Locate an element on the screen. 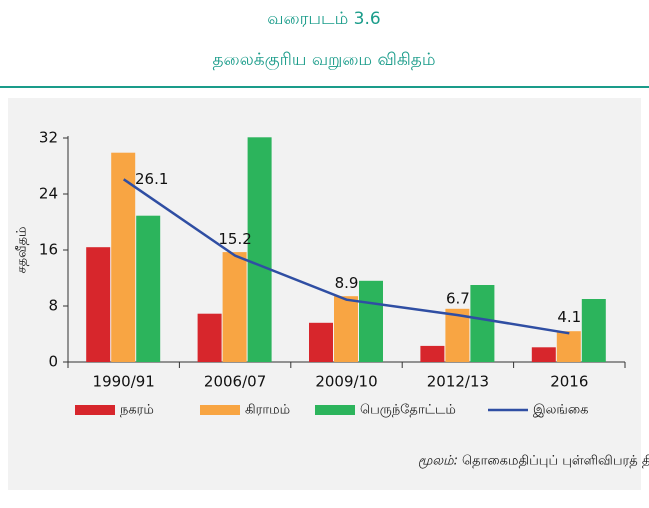 Image resolution: width=649 pixels, height=508 pixels. source-label: மூலம்: is located at coordinates (438, 462).